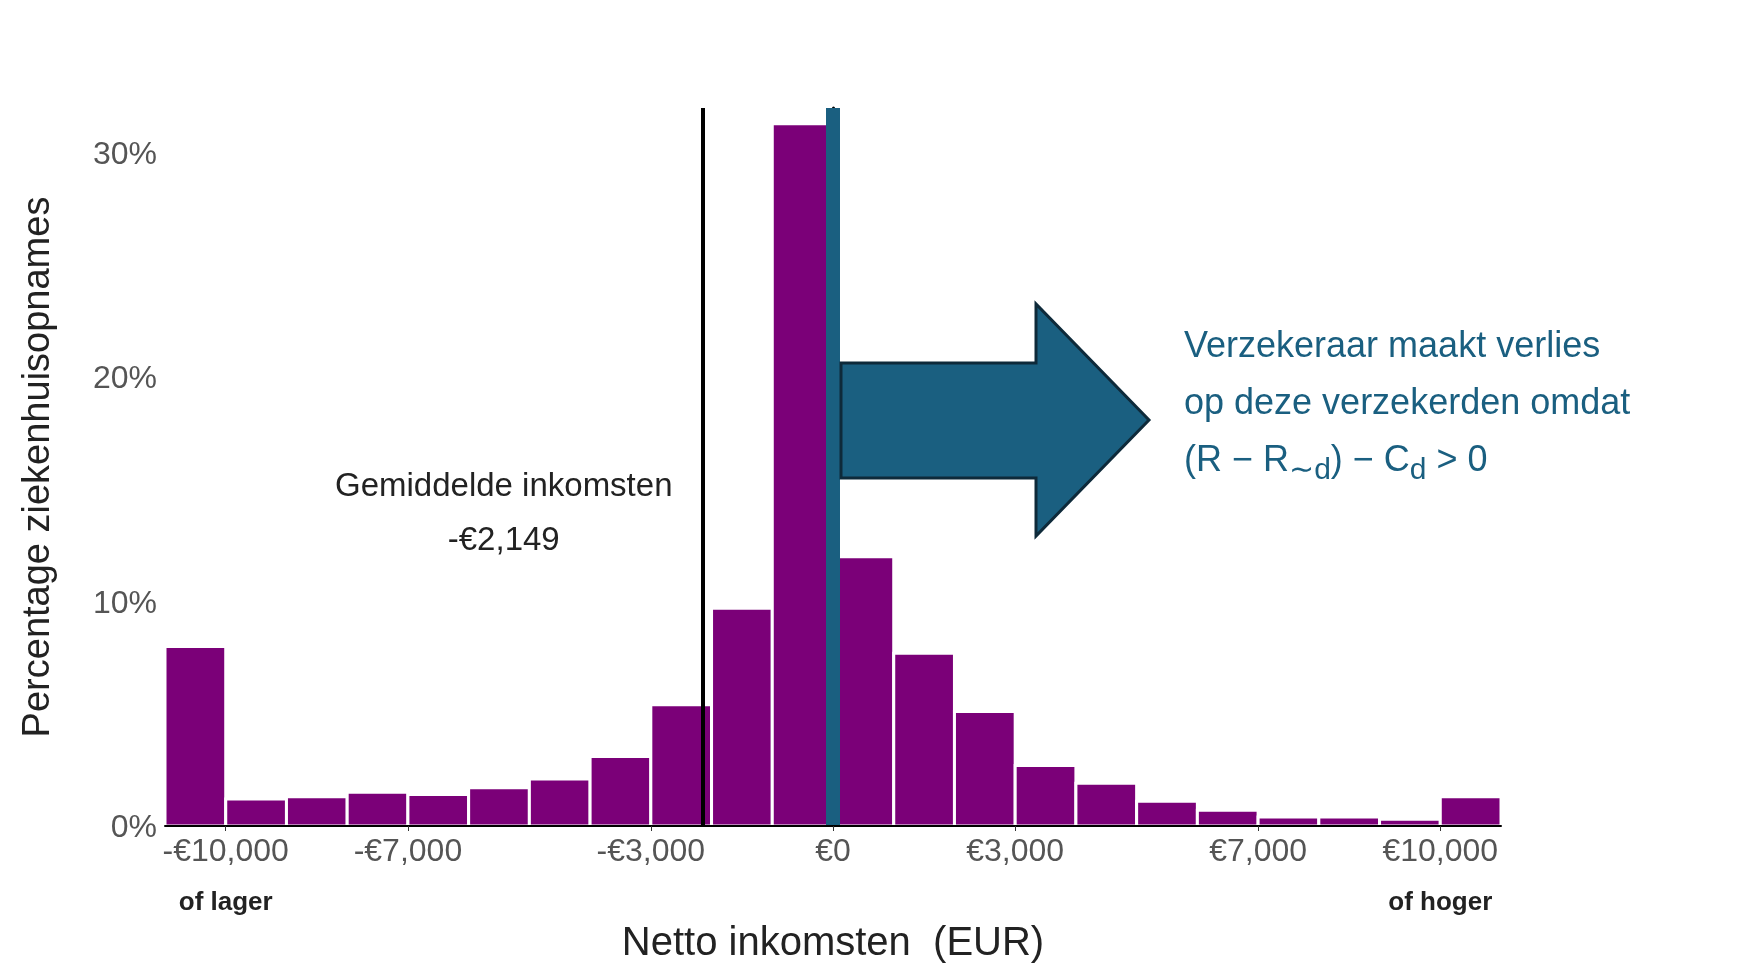  I want to click on y-tick-label: 20%, so click(124, 377).